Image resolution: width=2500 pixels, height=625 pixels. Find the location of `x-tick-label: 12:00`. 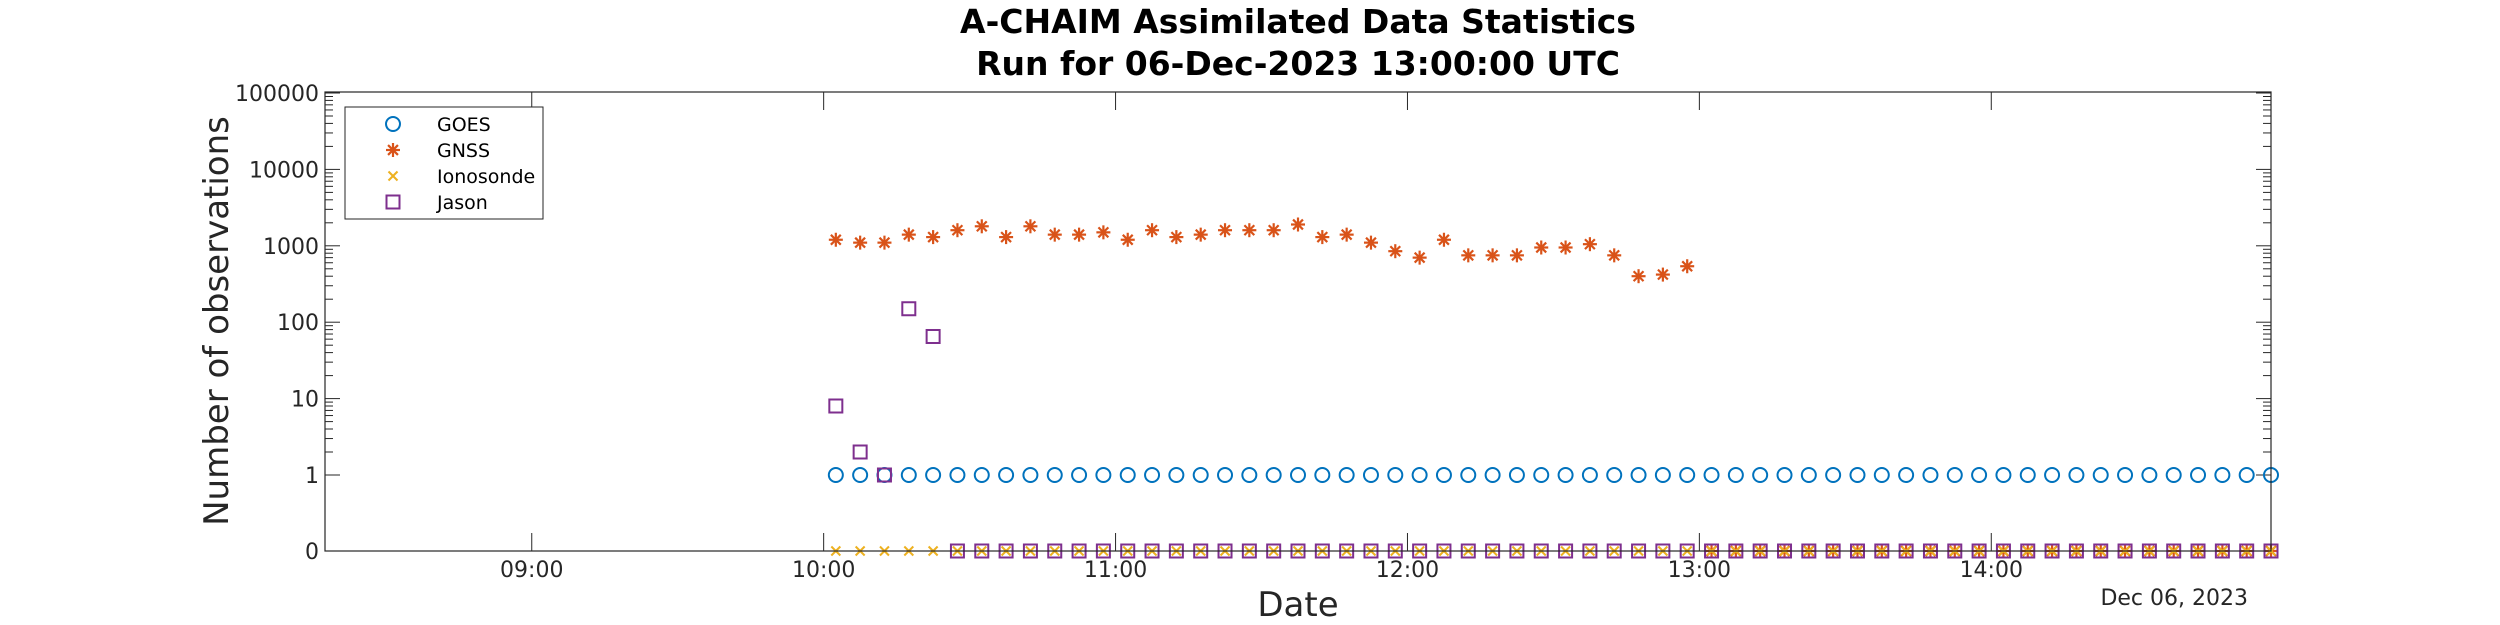

x-tick-label: 12:00 is located at coordinates (1407, 570).